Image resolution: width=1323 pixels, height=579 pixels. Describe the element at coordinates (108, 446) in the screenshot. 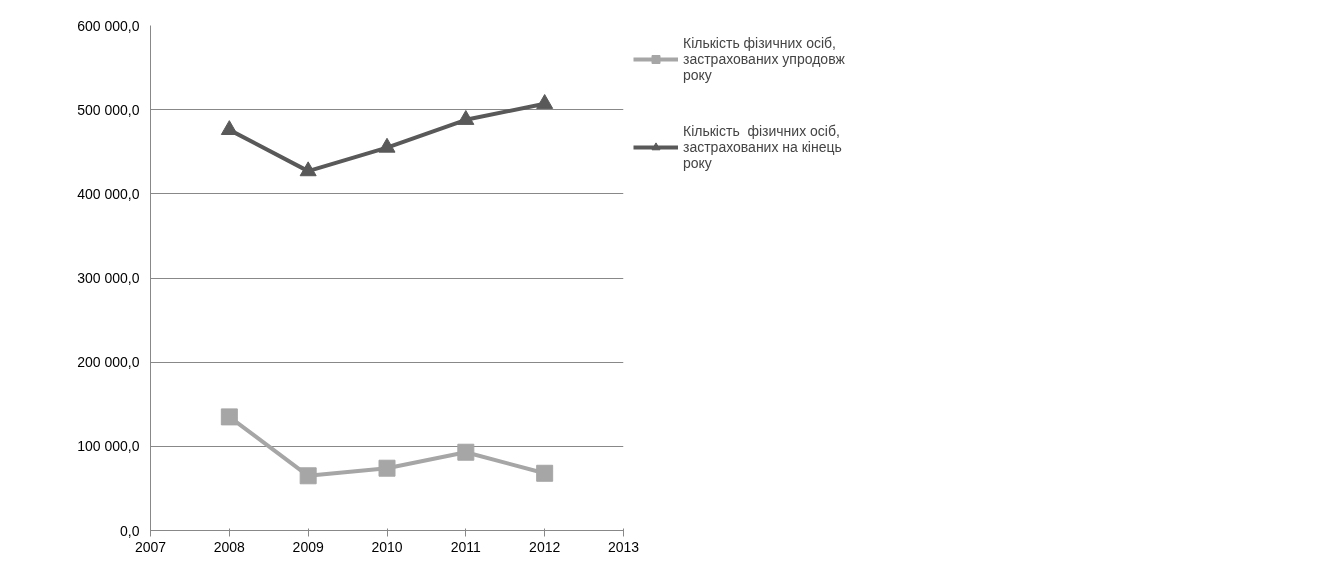

I see `y-tick-label: 100 000,0` at that location.